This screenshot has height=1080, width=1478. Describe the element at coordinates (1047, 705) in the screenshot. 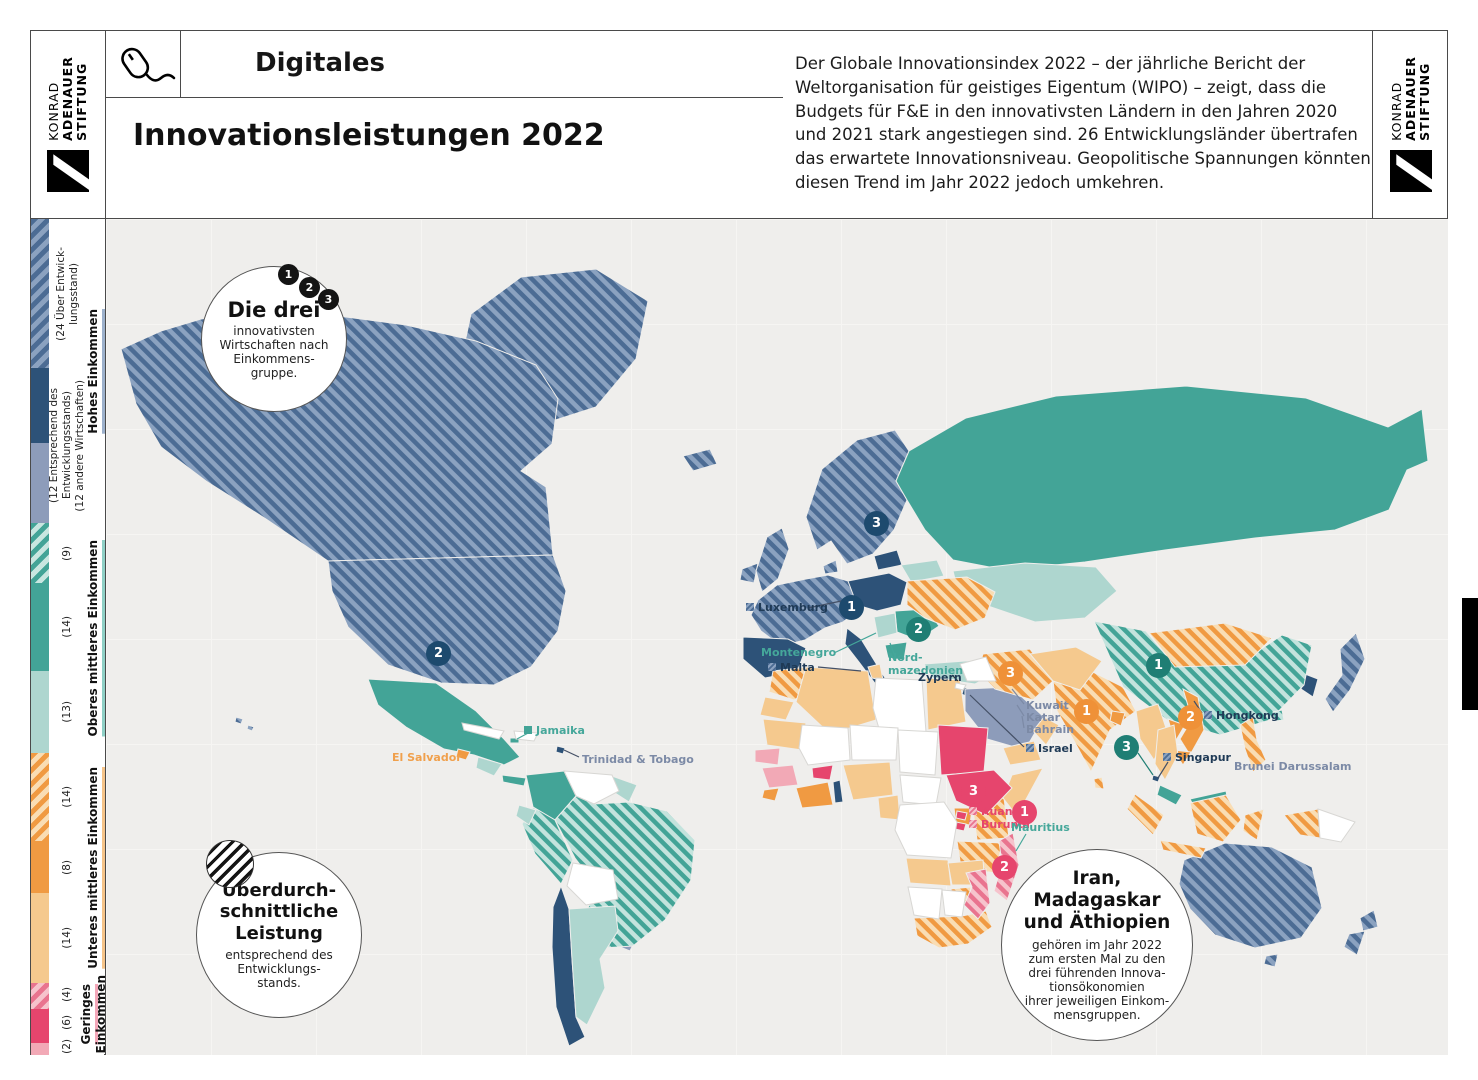

I see `map-label-kuwait: Kuwait` at that location.